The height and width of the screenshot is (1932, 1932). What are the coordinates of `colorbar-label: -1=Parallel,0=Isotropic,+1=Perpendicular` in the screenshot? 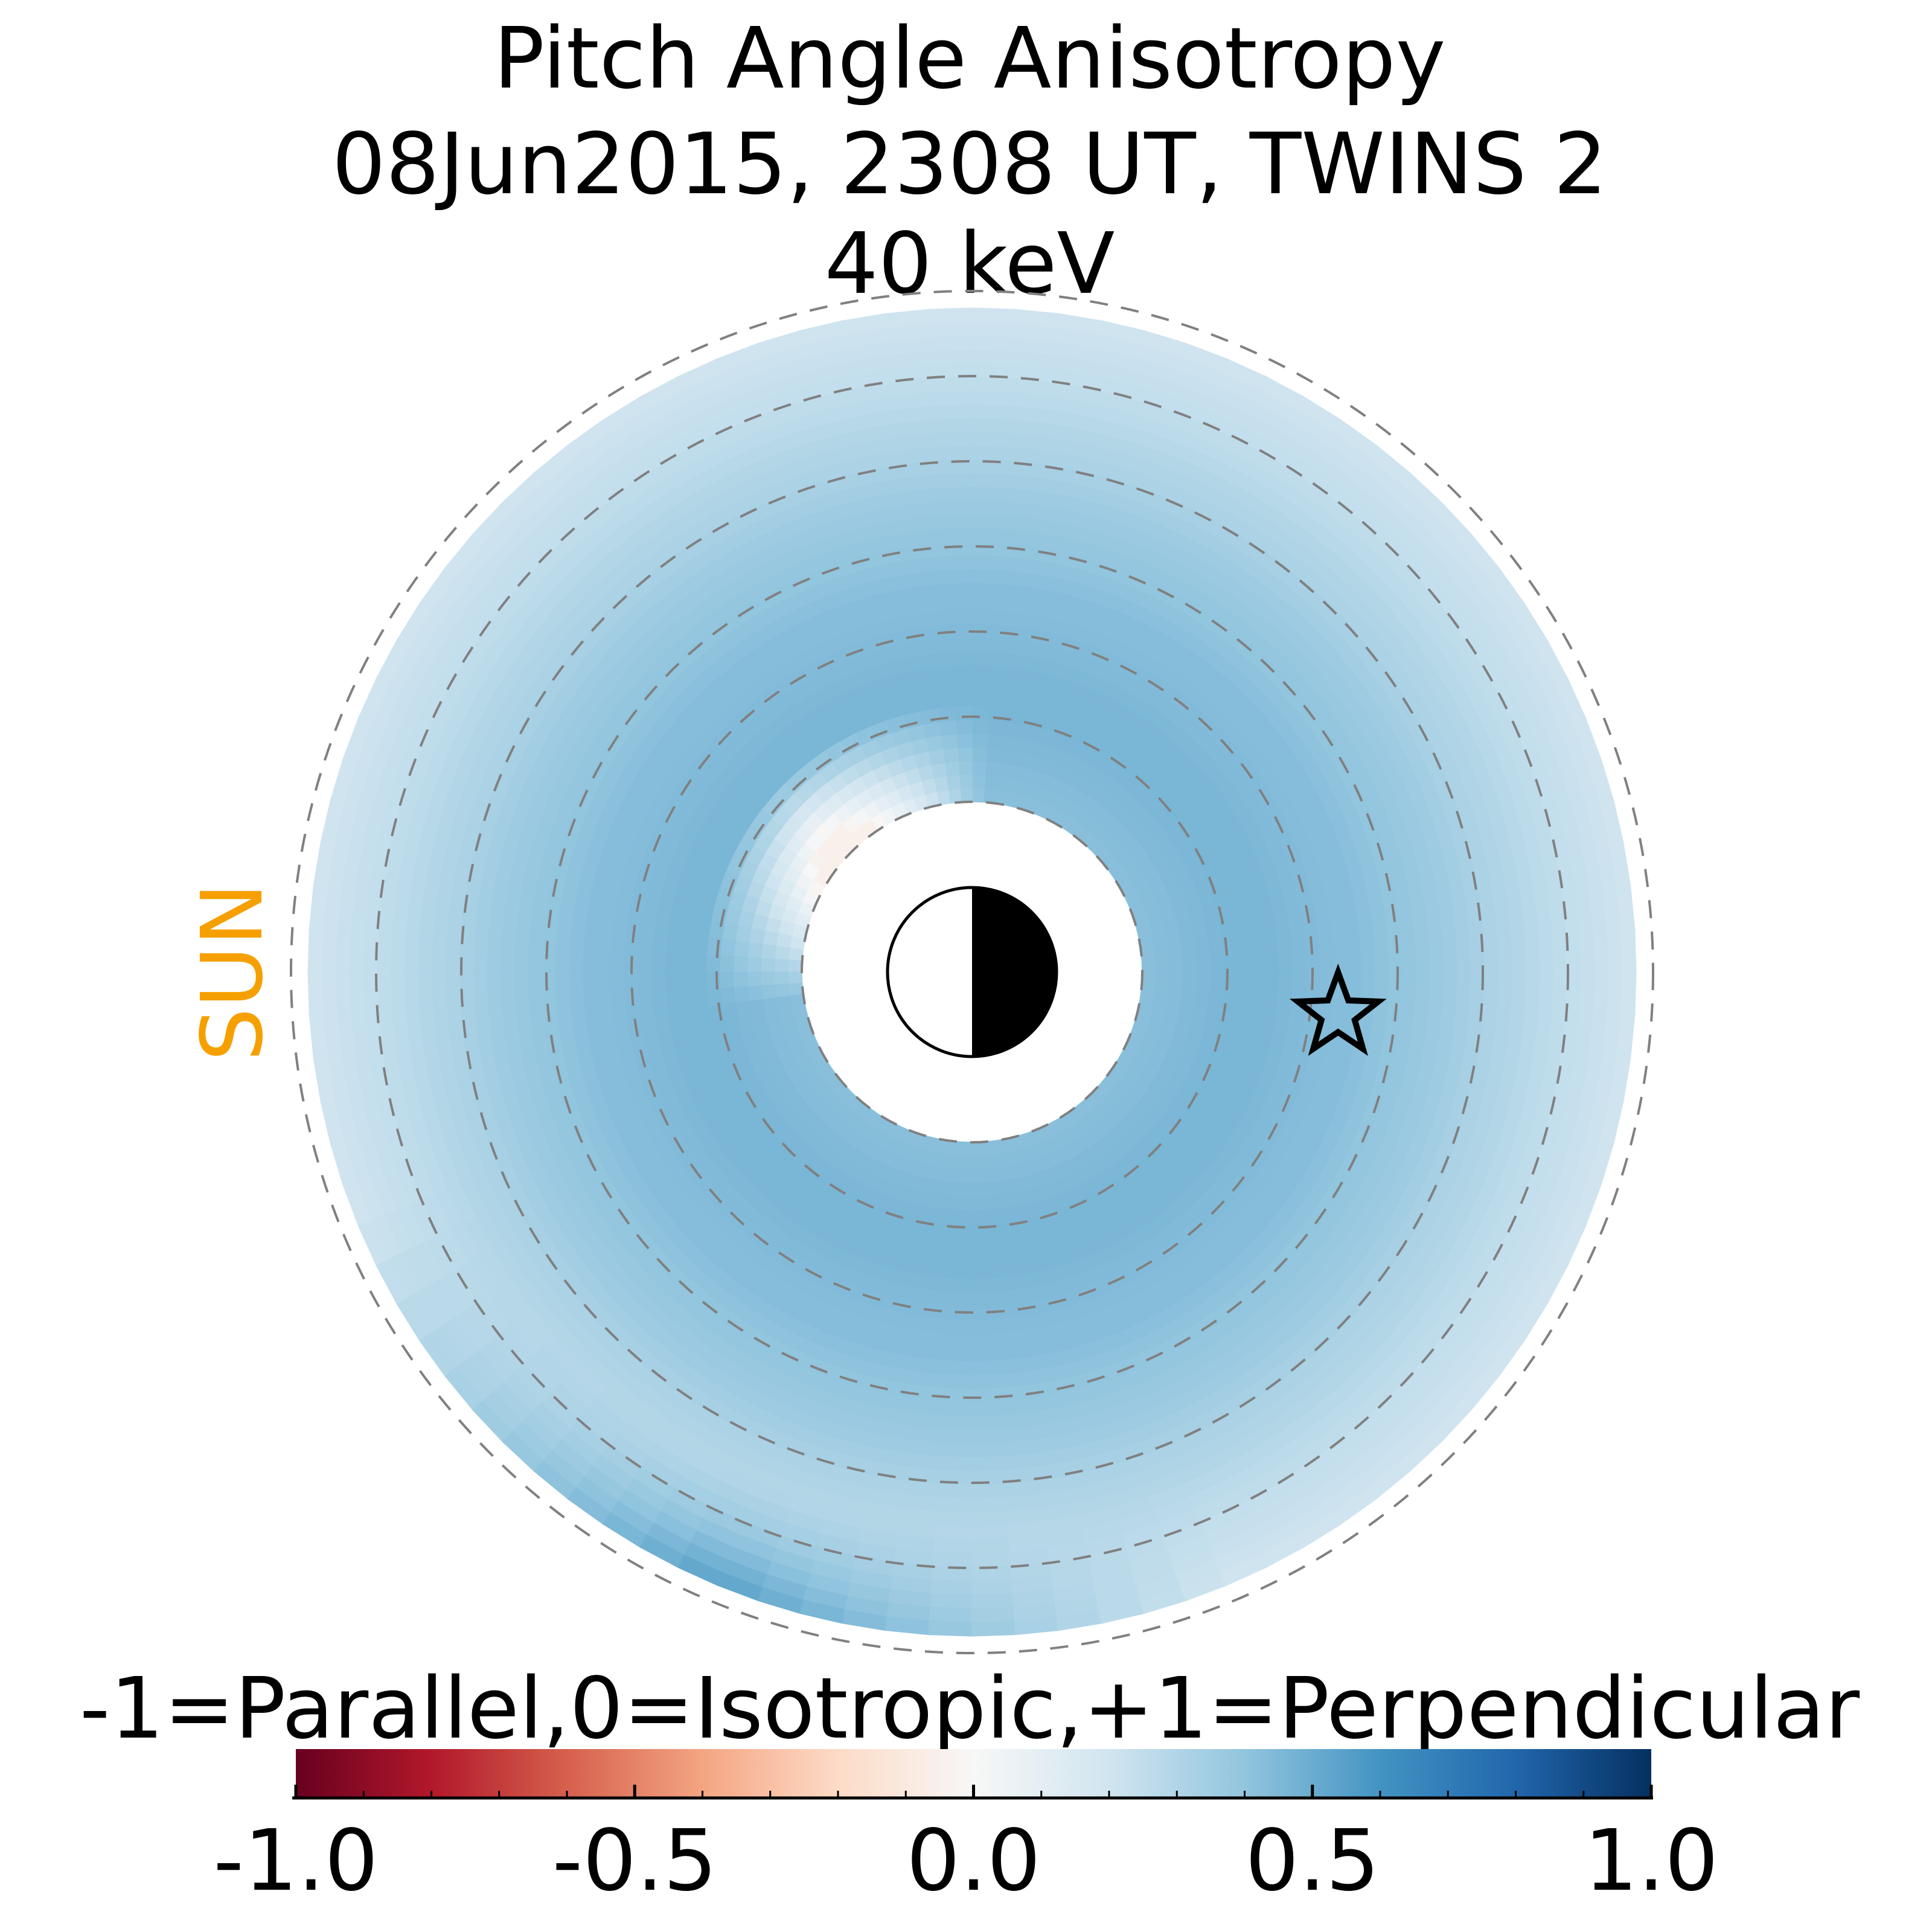 It's located at (970, 1709).